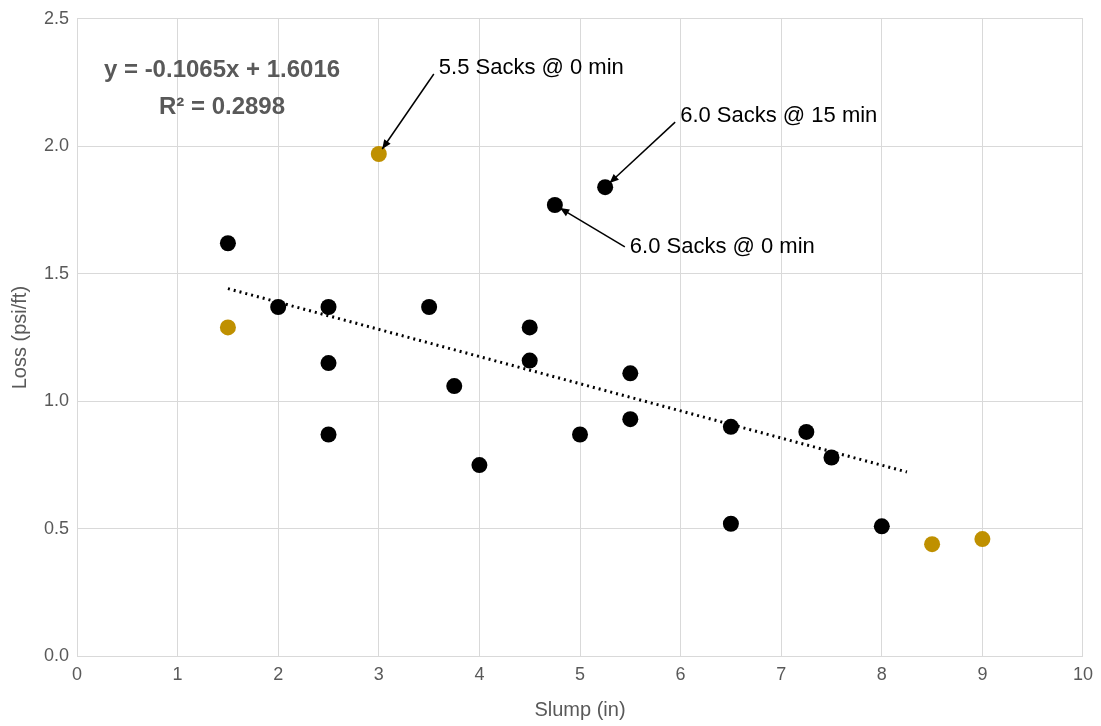 Image resolution: width=1101 pixels, height=726 pixels. Describe the element at coordinates (56, 17) in the screenshot. I see `y-tick-label: 2.5` at that location.